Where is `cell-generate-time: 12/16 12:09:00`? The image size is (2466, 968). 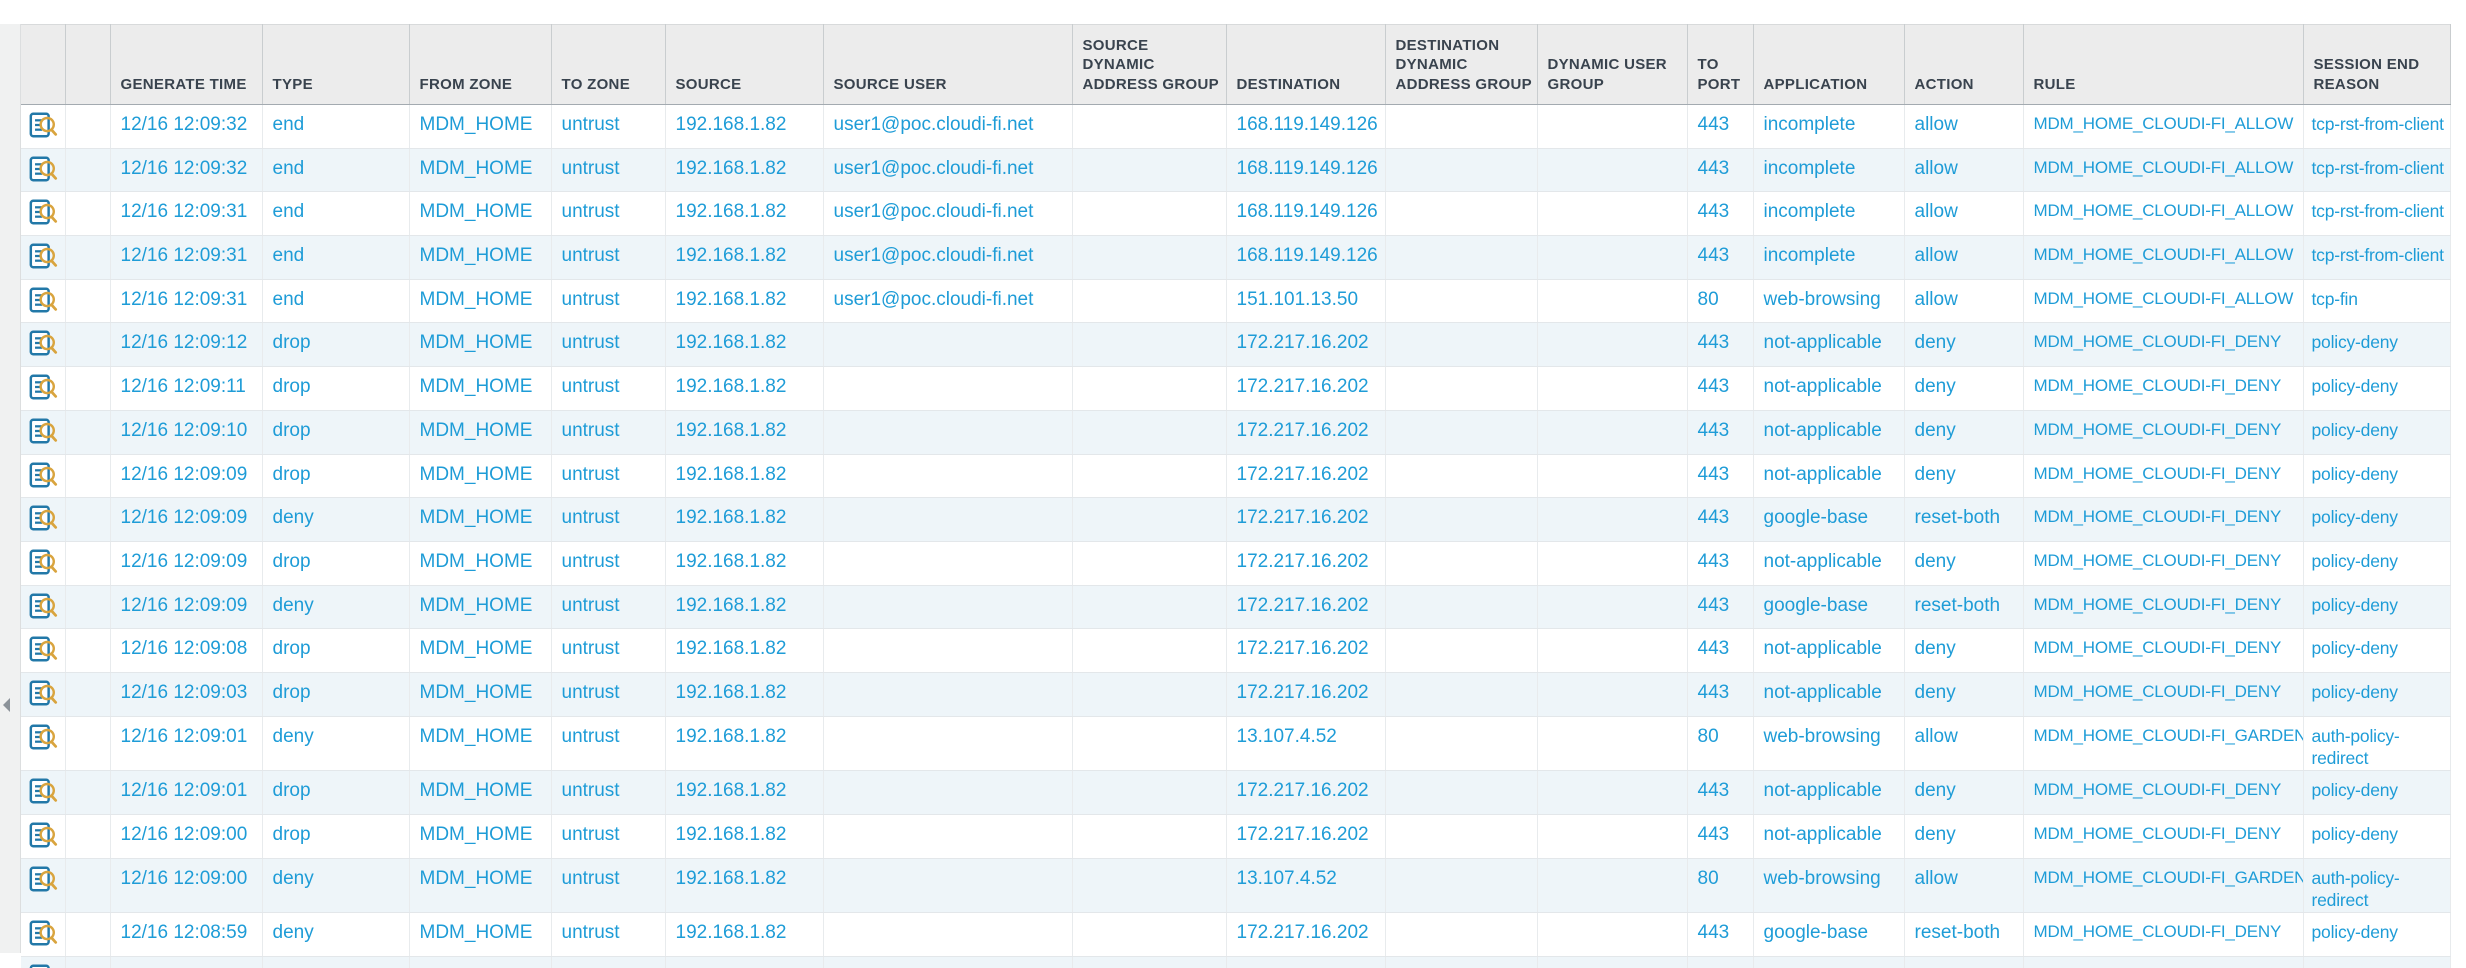
cell-generate-time: 12/16 12:09:00 is located at coordinates (186, 836).